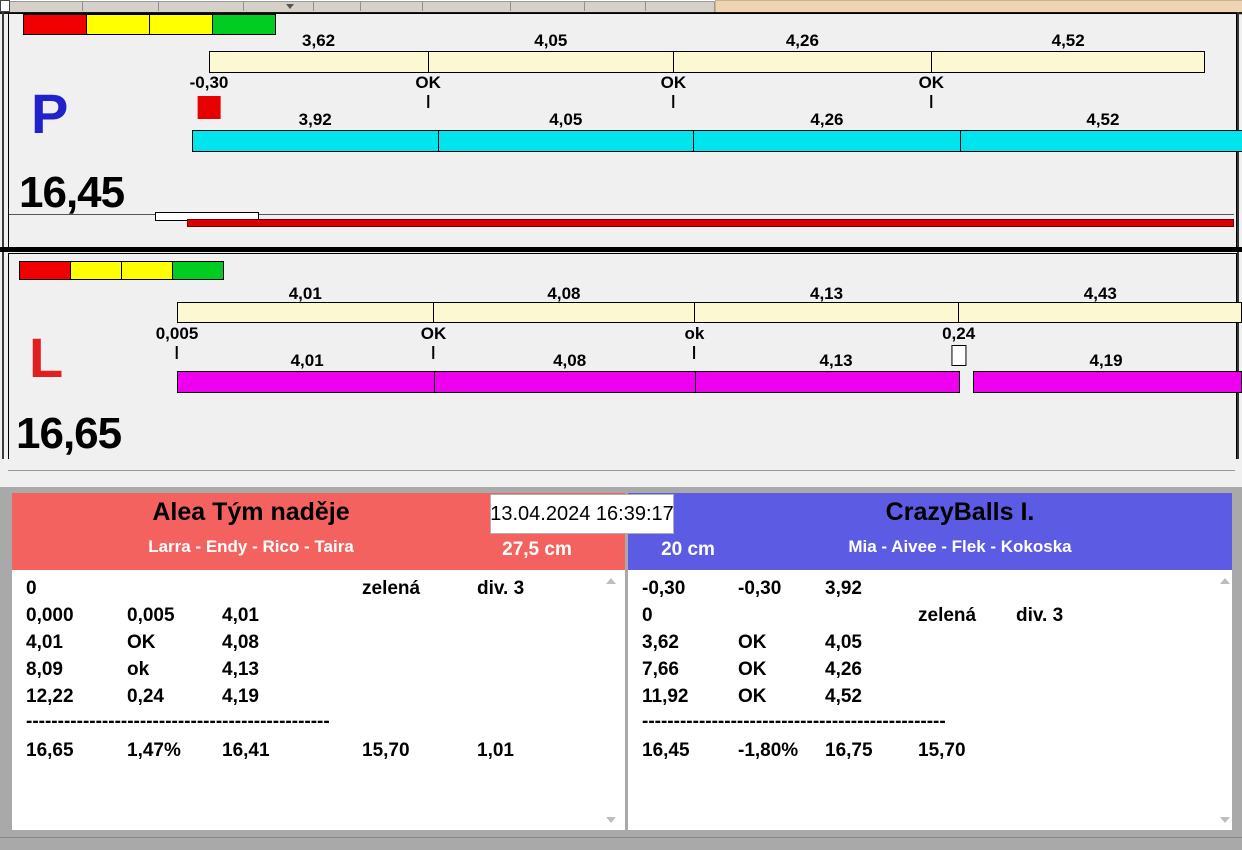  Describe the element at coordinates (849, 750) in the screenshot. I see `result-cell: 16,75` at that location.